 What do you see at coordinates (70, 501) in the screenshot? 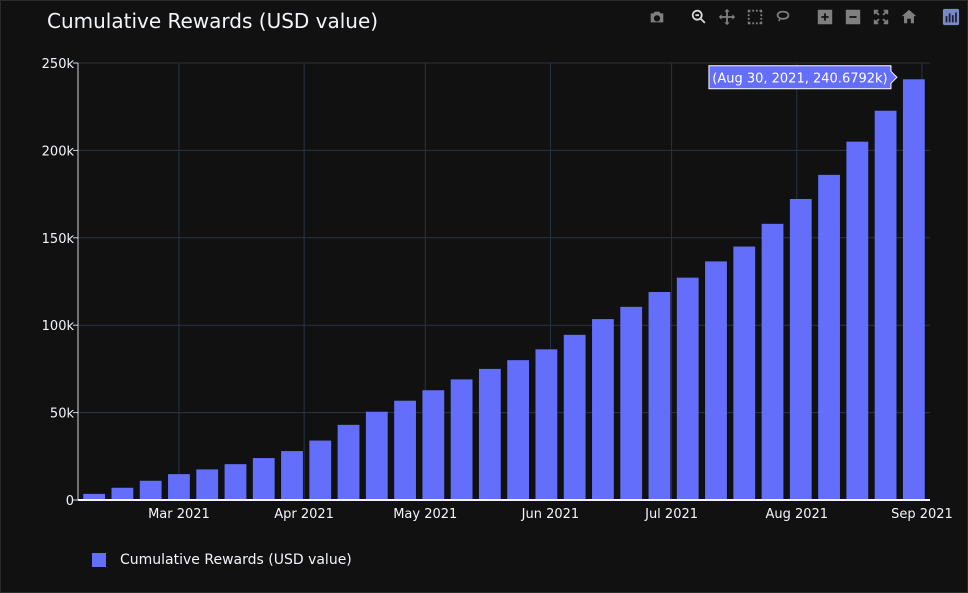
I see `y-tick-label: 0` at bounding box center [70, 501].